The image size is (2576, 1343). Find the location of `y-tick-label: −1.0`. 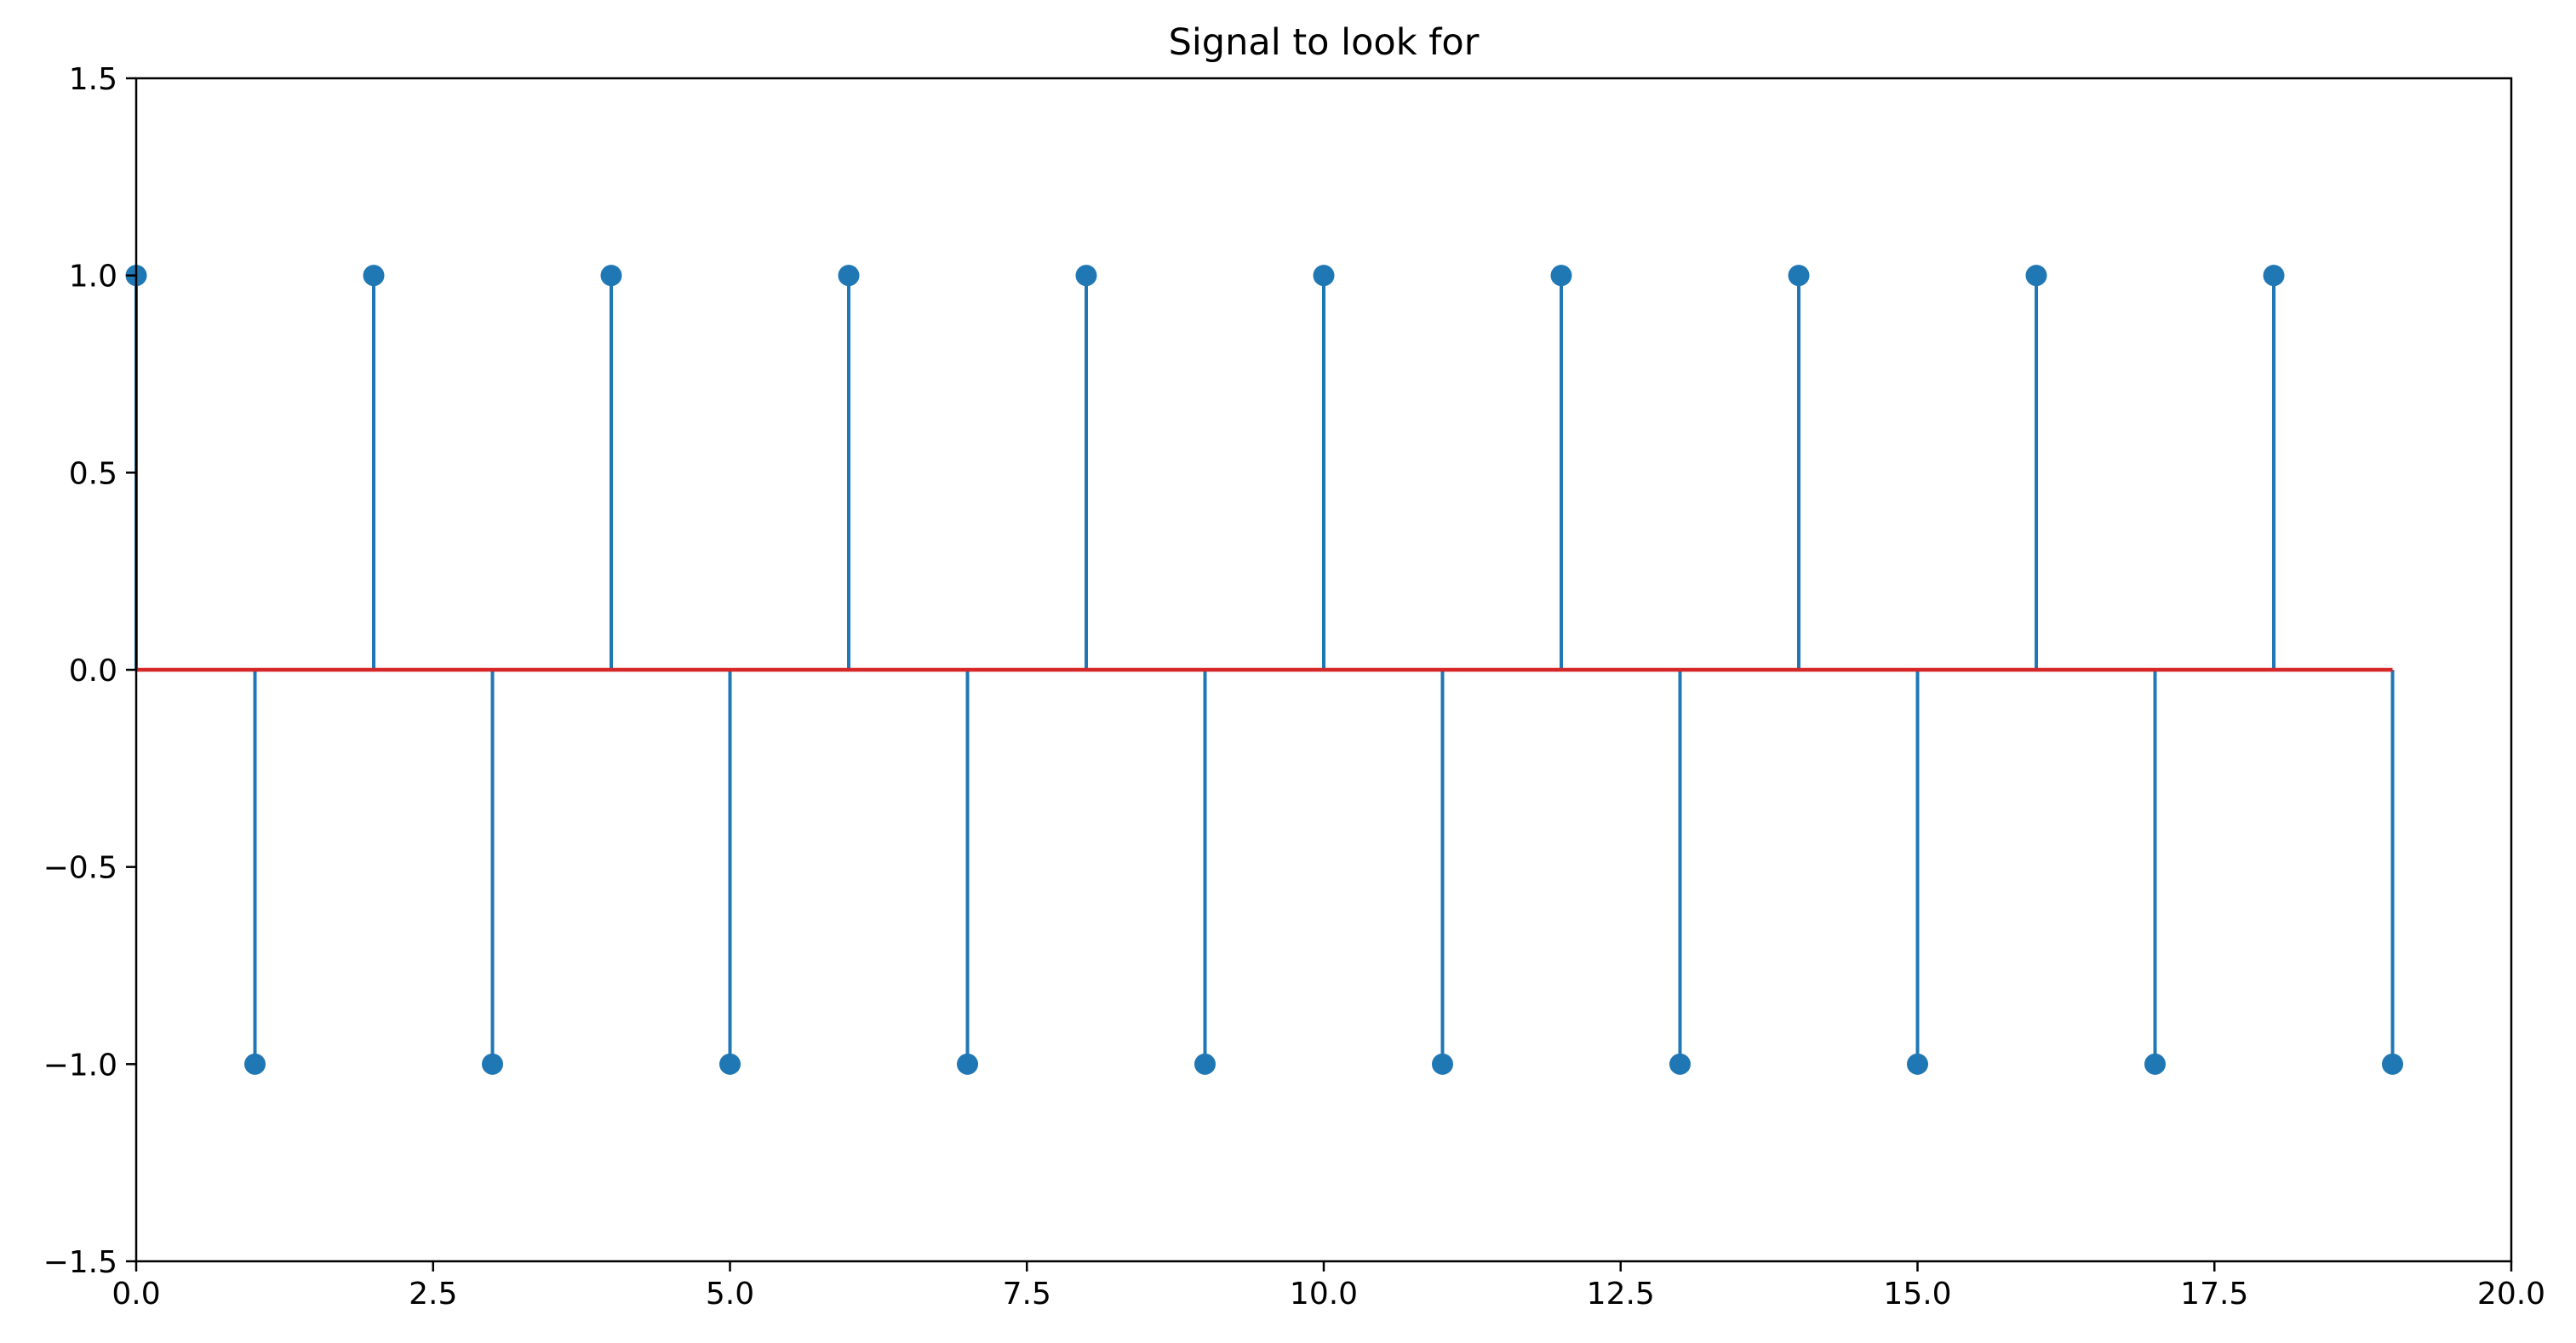

y-tick-label: −1.0 is located at coordinates (80, 1065).